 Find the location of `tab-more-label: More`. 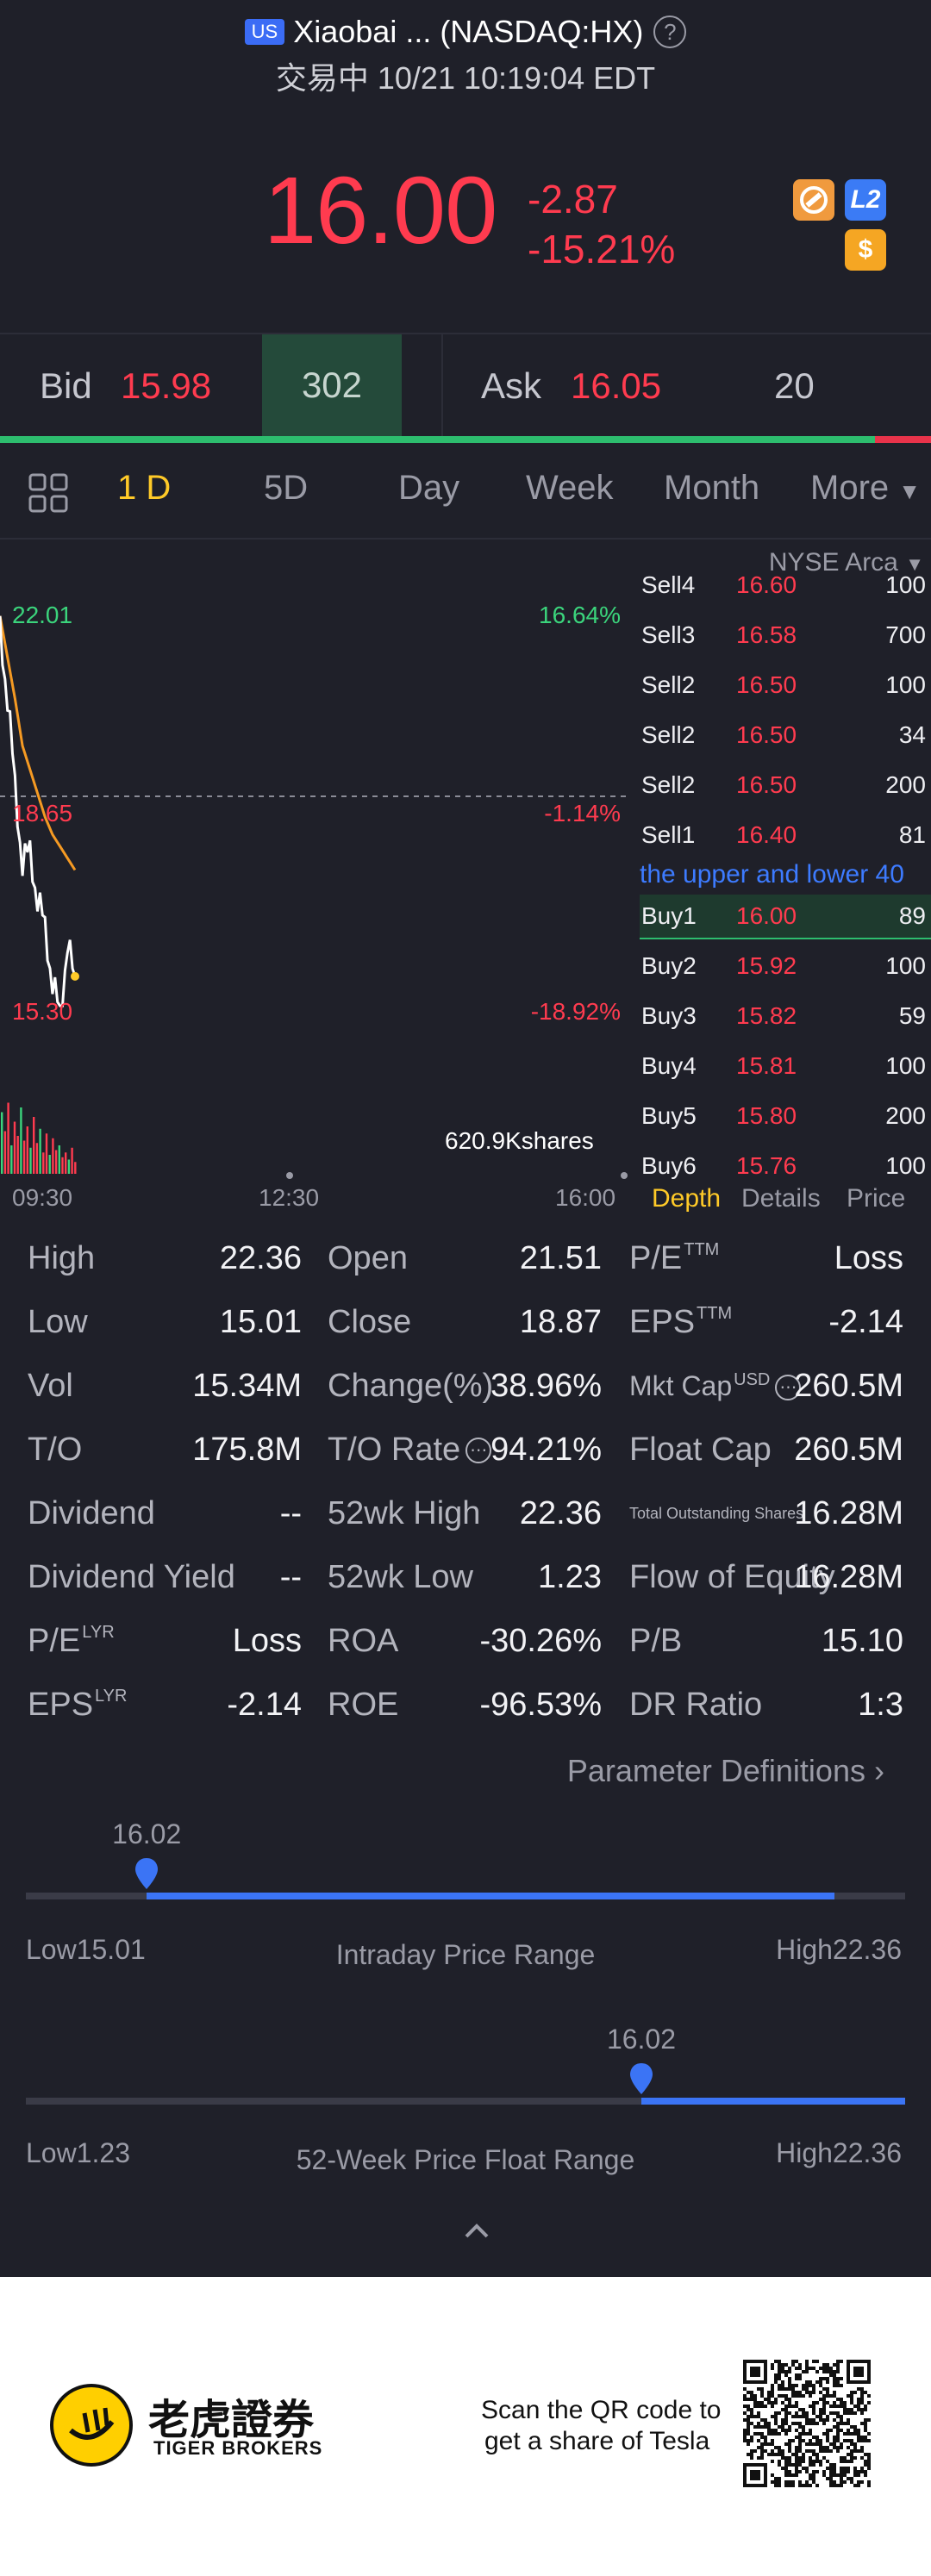

tab-more-label: More is located at coordinates (850, 488).